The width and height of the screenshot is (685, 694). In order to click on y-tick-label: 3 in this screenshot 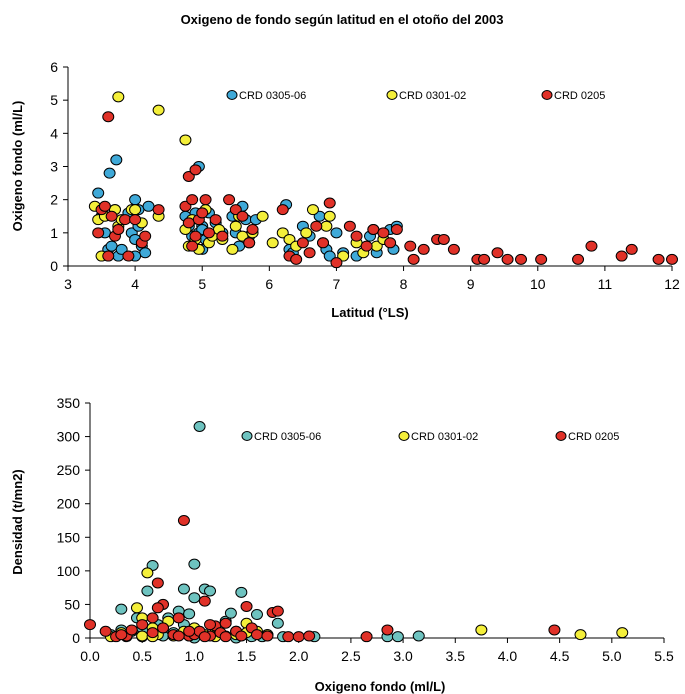, I will do `click(54, 167)`.